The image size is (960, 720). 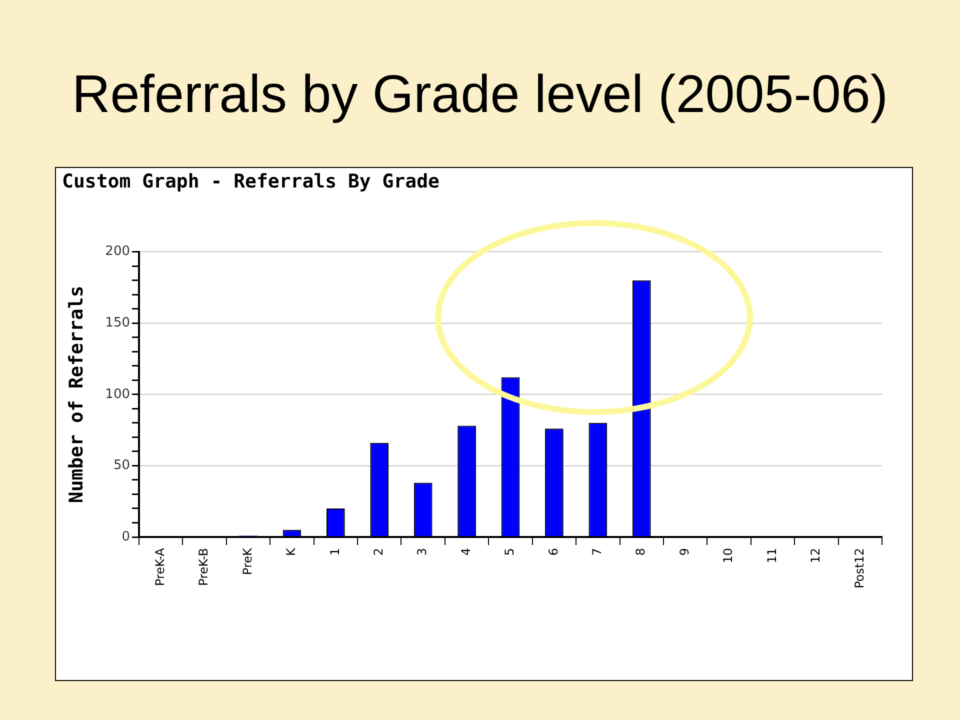 What do you see at coordinates (251, 181) in the screenshot?
I see `chart-subtitle: Custom Graph - Referrals By Grade` at bounding box center [251, 181].